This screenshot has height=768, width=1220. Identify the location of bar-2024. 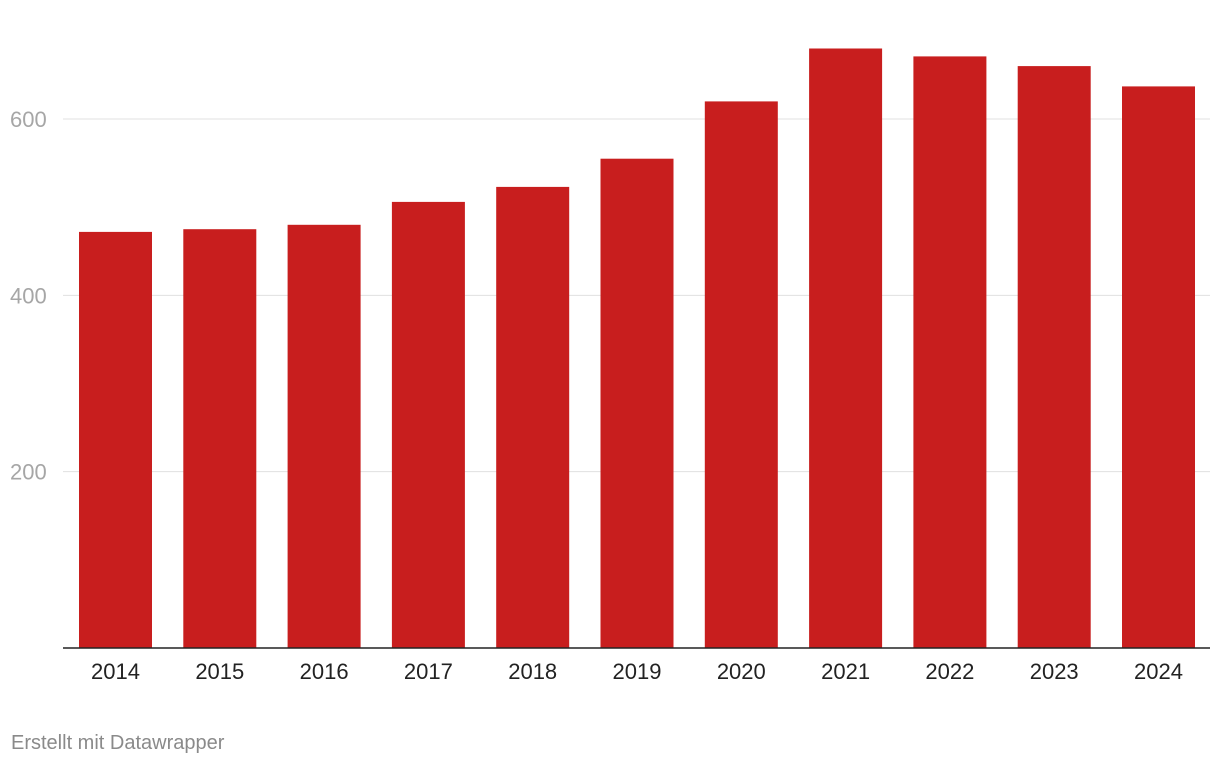
(1158, 367).